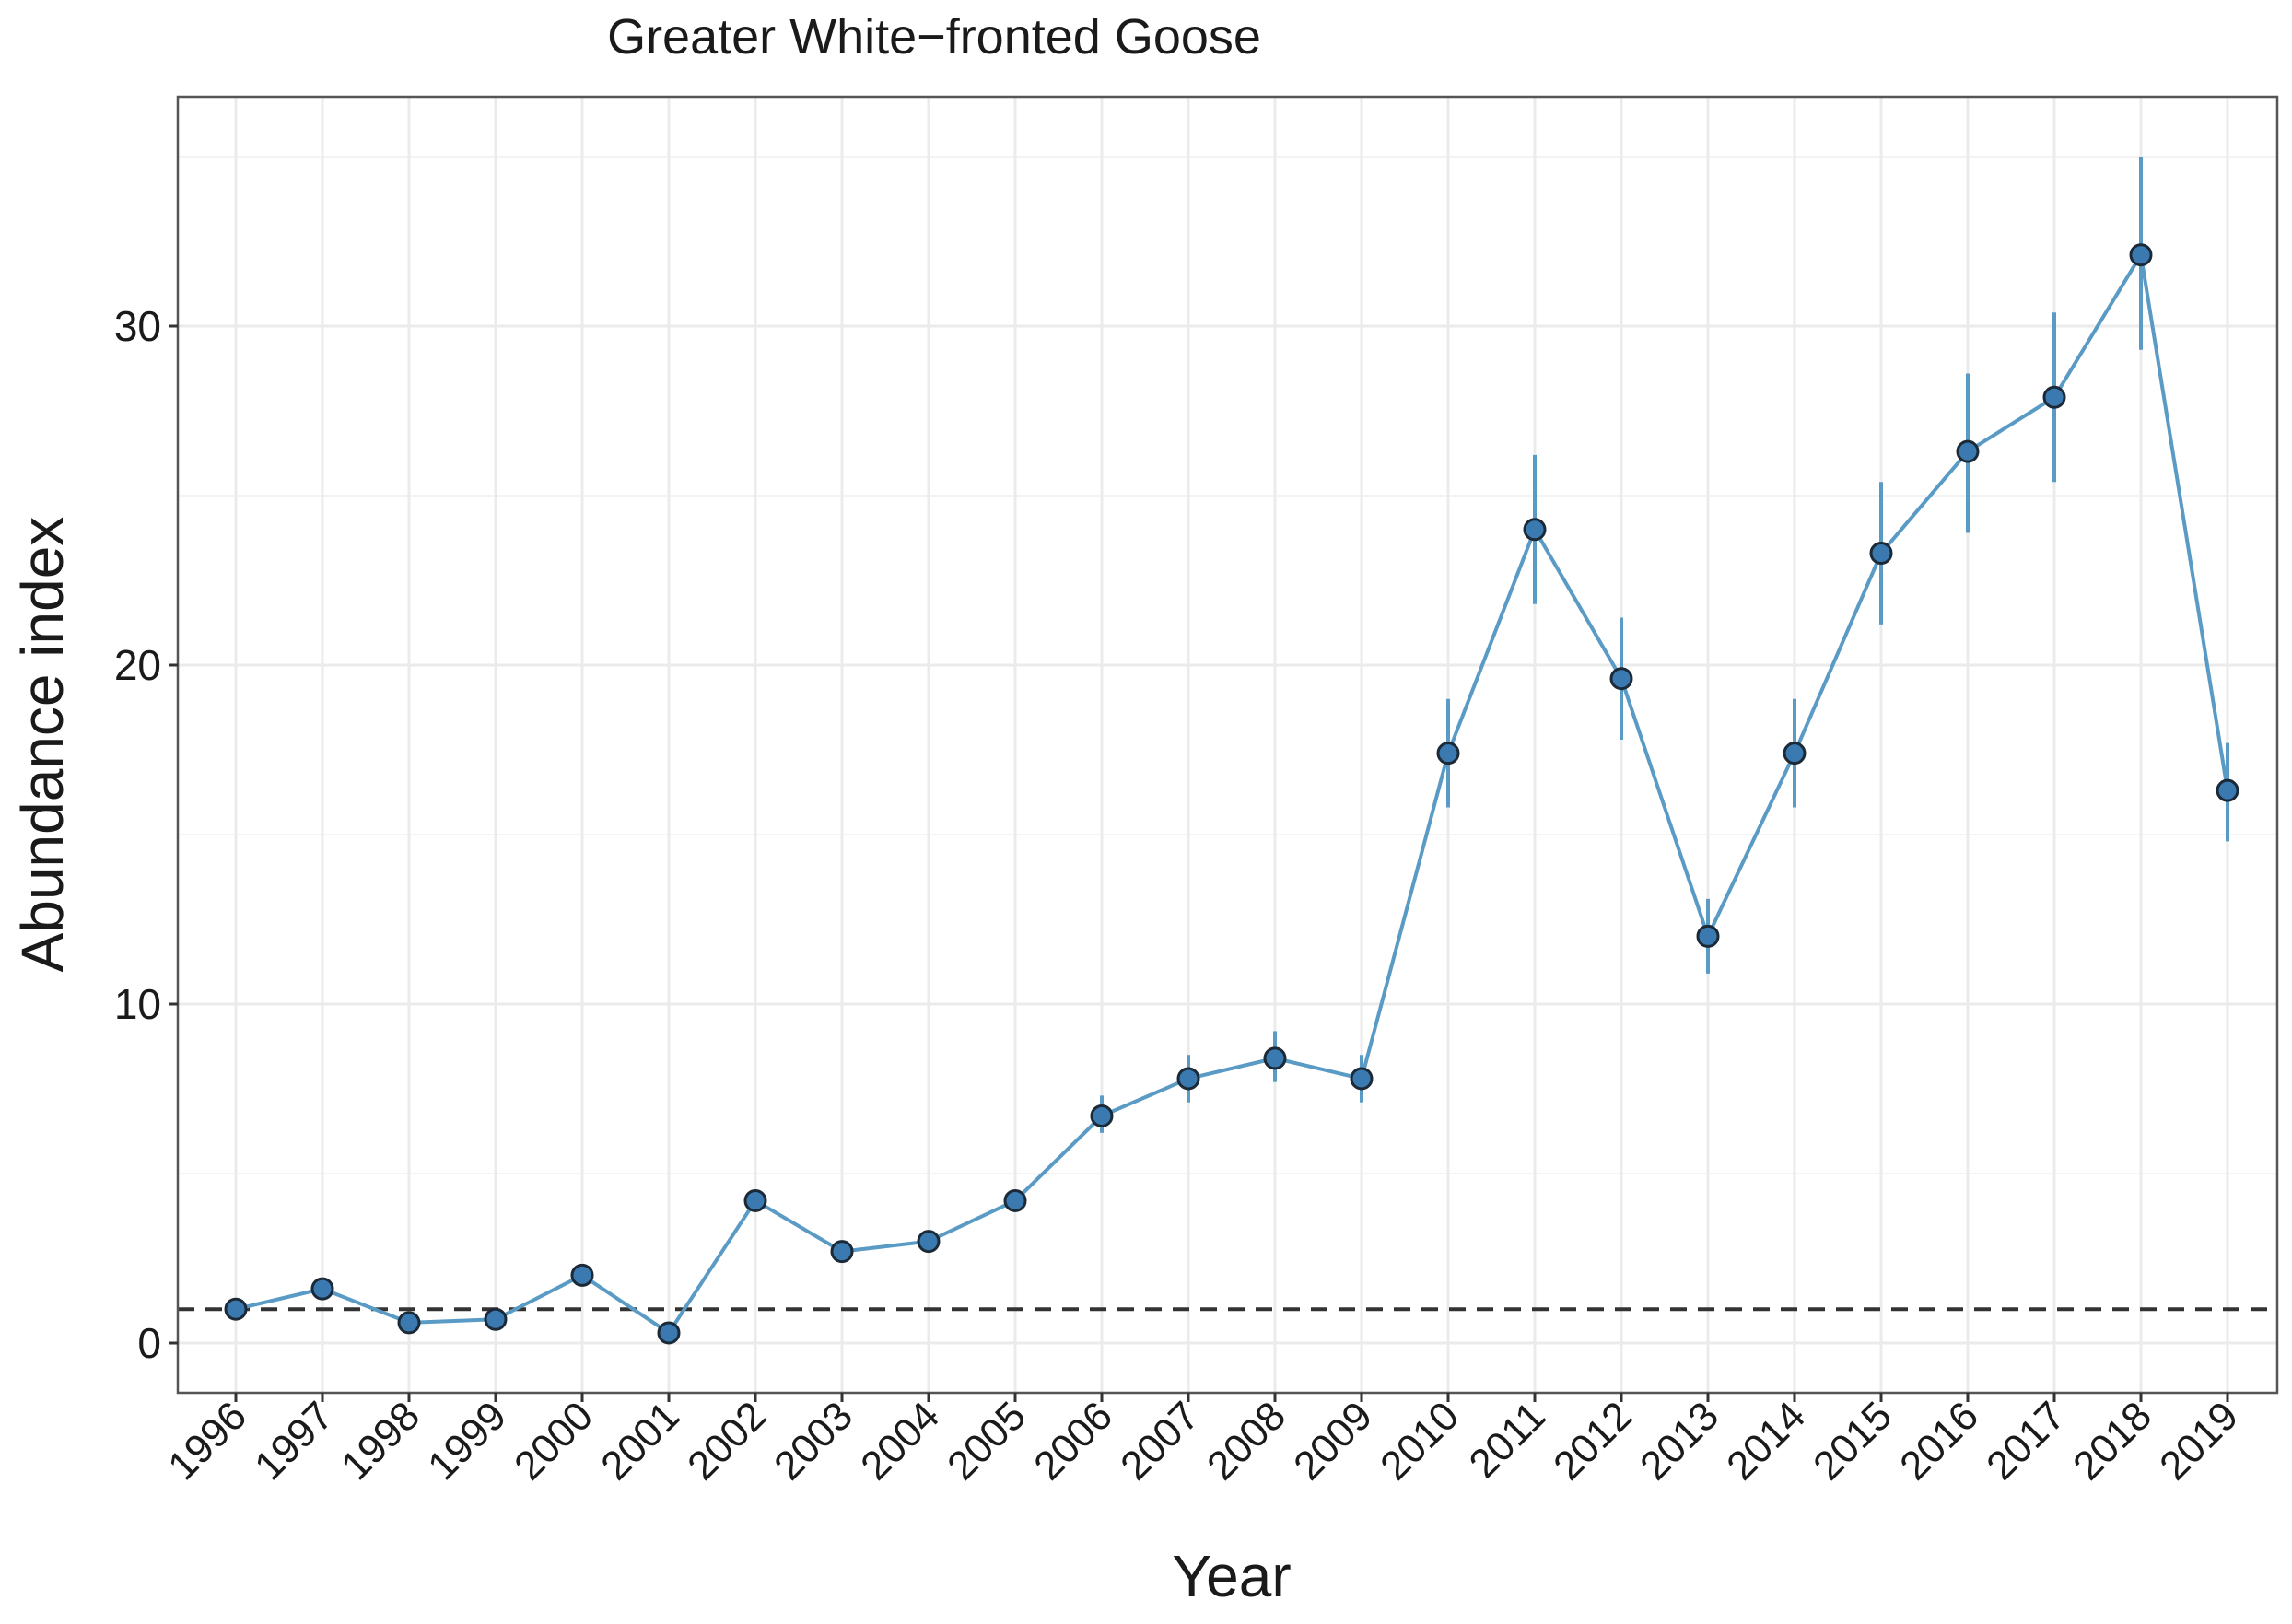 The image size is (2292, 1624). I want to click on x-tick-label: 2015, so click(1853, 1441).